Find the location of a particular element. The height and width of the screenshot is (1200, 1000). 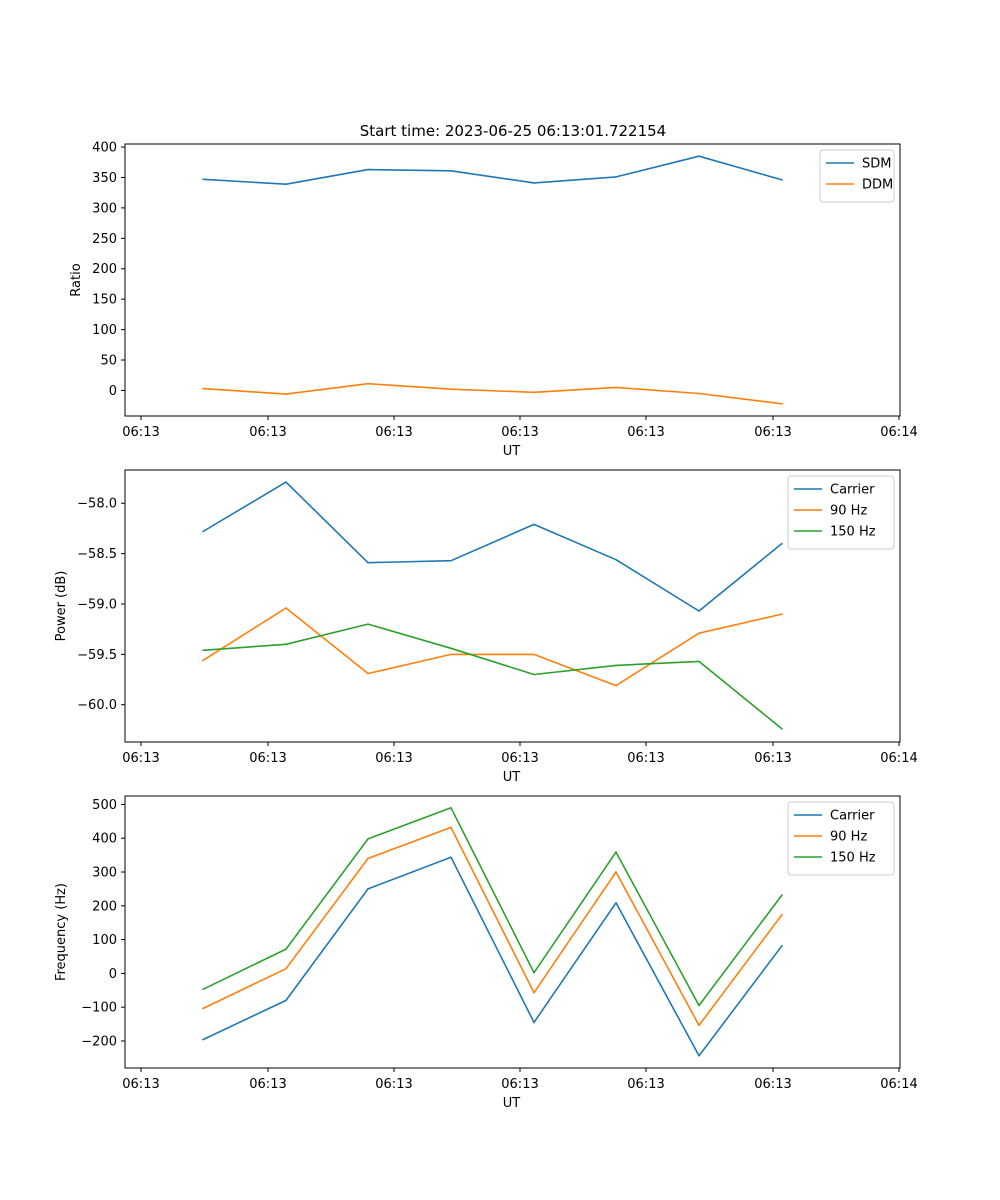

legend-label: SDM is located at coordinates (876, 164).